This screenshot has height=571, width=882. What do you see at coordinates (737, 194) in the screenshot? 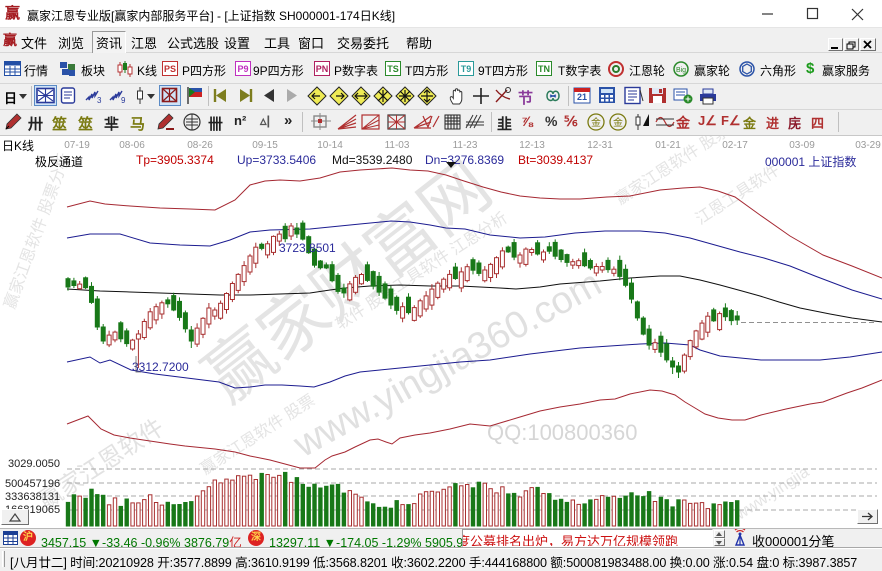
I see `svg-text: 江恩工具软件` at bounding box center [737, 194].